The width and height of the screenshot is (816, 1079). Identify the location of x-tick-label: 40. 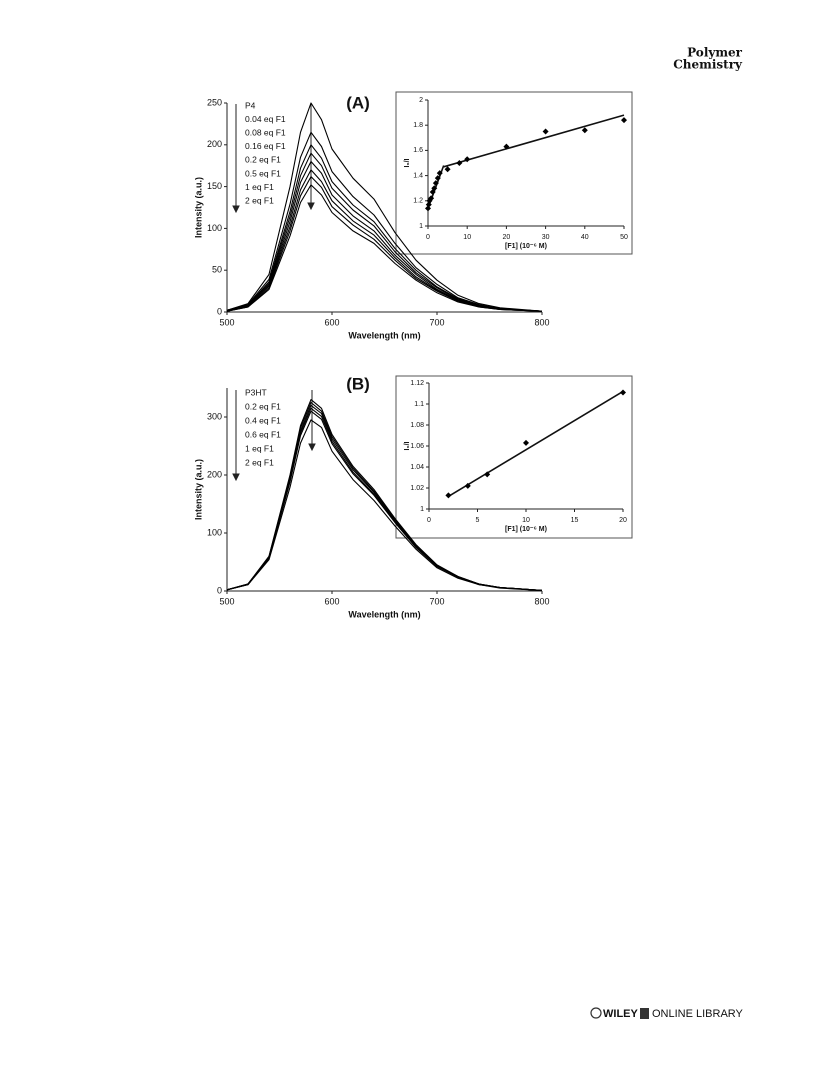
(585, 237).